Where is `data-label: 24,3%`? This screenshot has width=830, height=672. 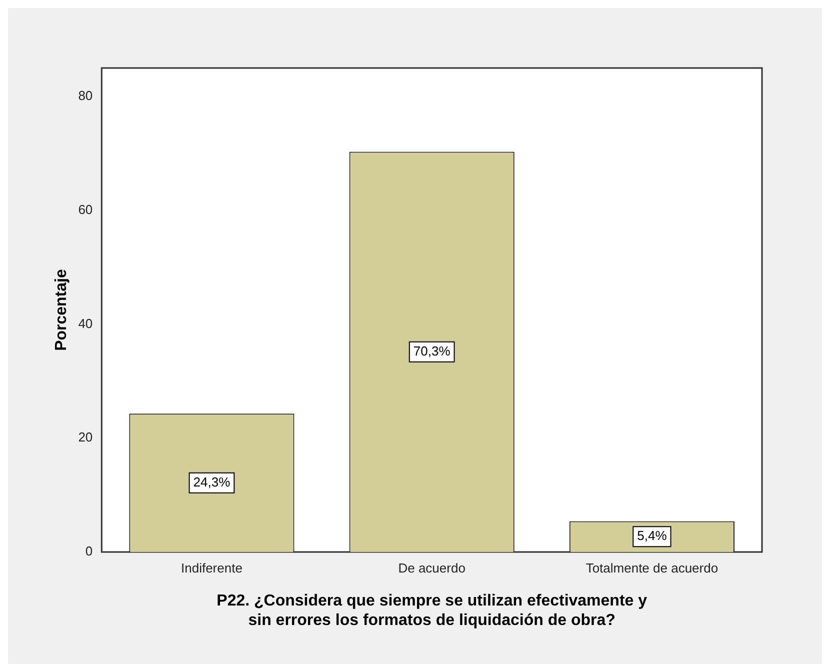
data-label: 24,3% is located at coordinates (212, 482).